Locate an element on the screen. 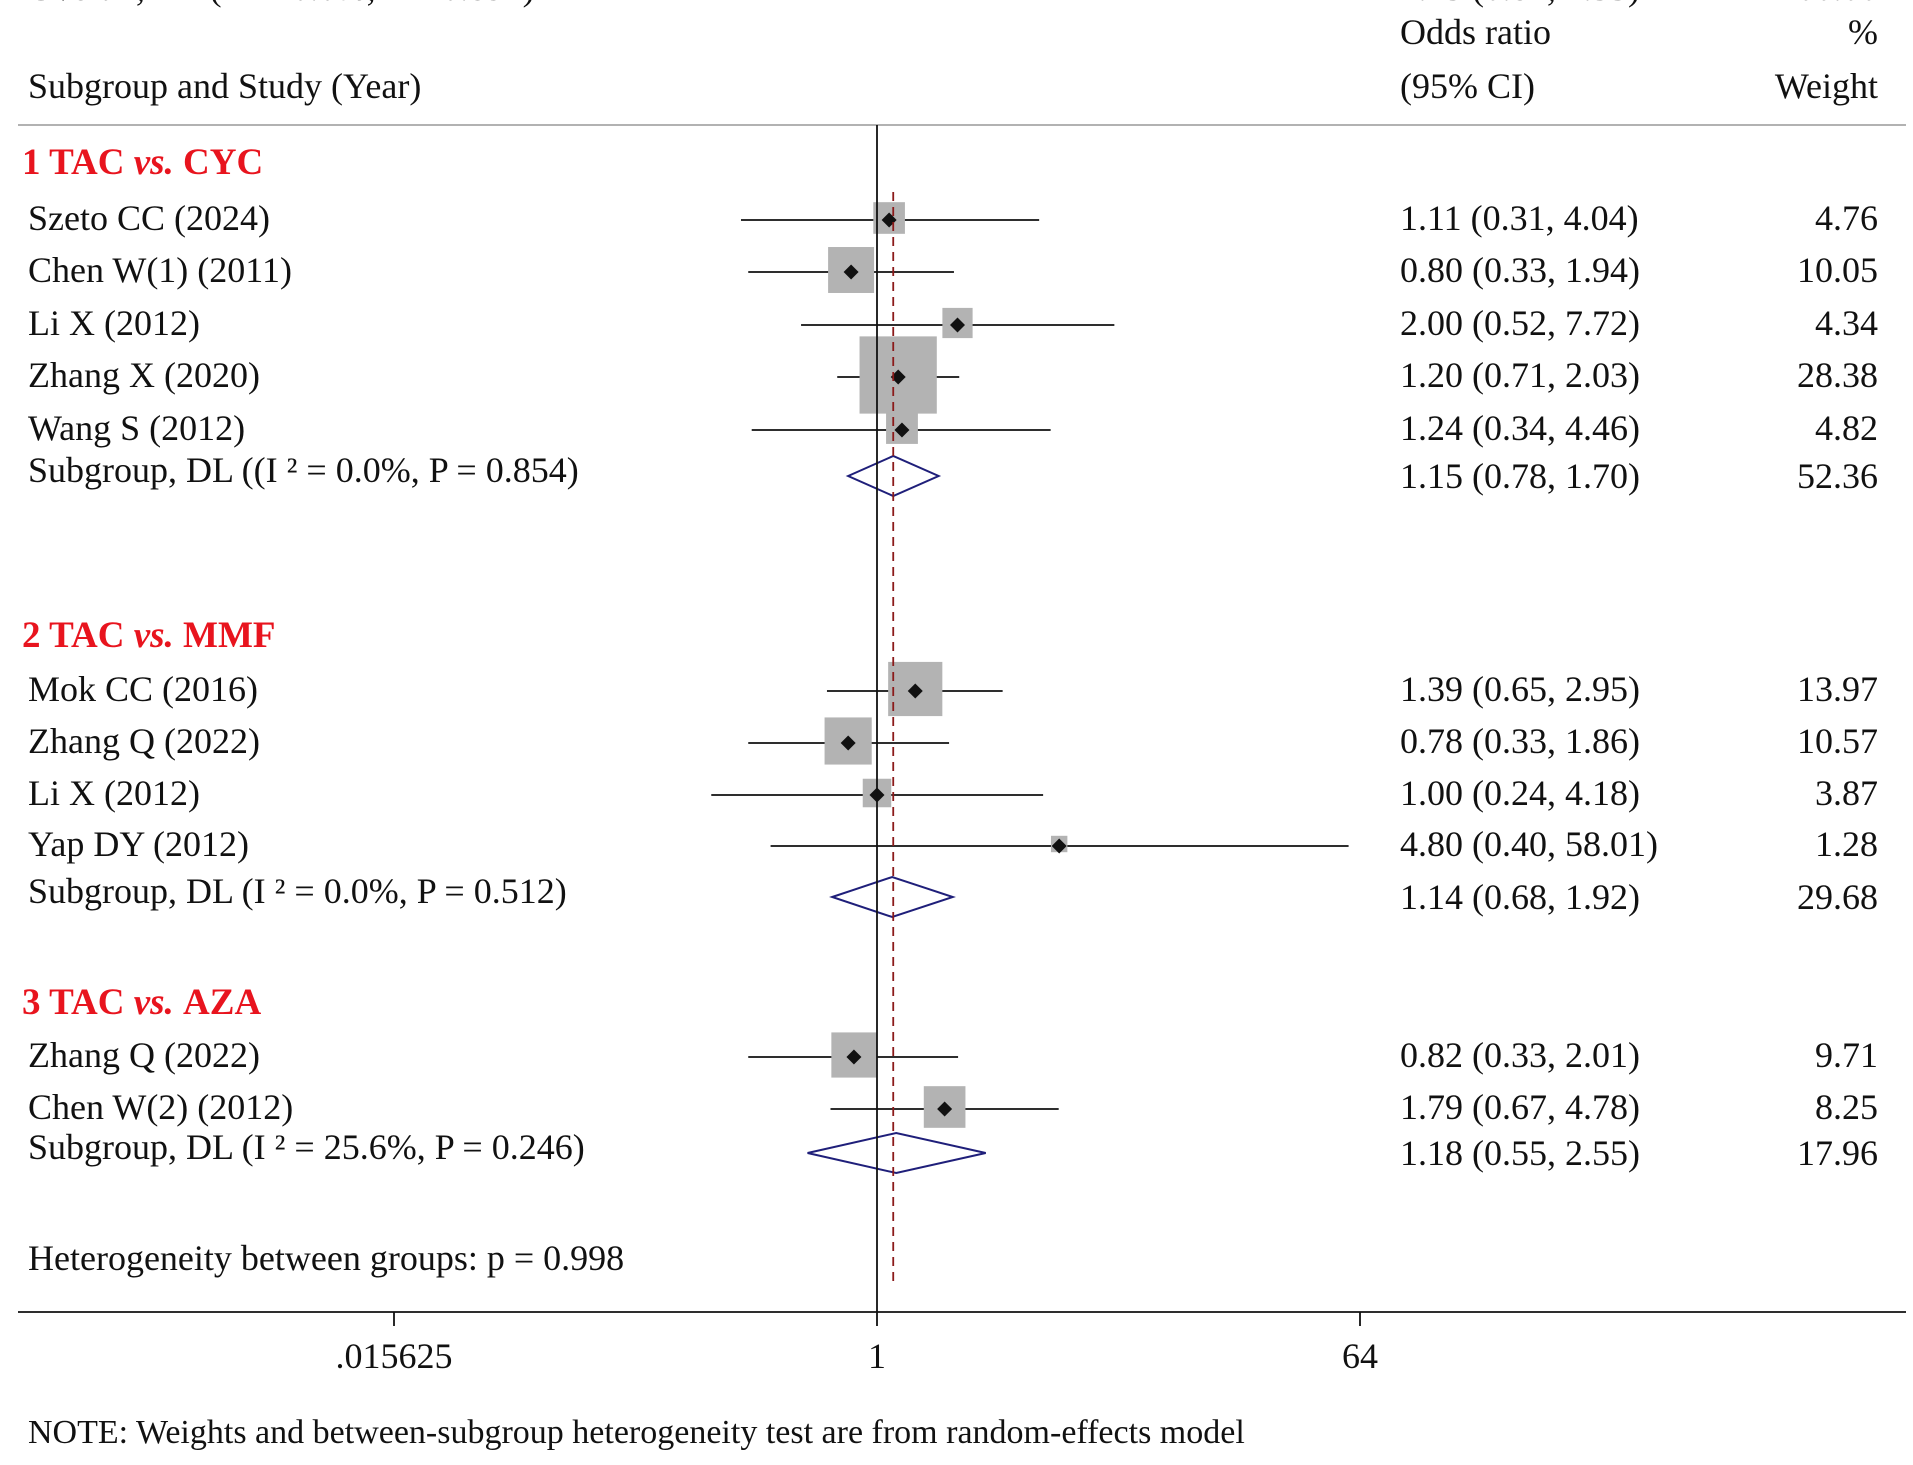 This screenshot has width=1913, height=1465. weight-percent: 28.38 is located at coordinates (1837, 375).